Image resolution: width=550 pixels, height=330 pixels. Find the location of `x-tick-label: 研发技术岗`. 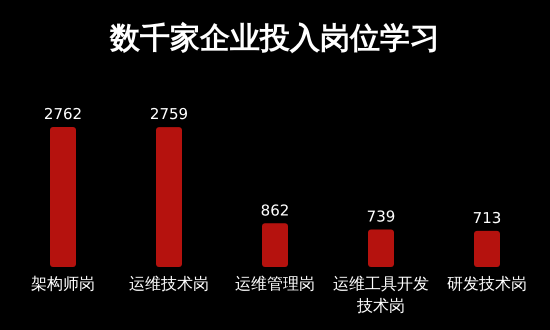

x-tick-label: 研发技术岗 is located at coordinates (487, 283).